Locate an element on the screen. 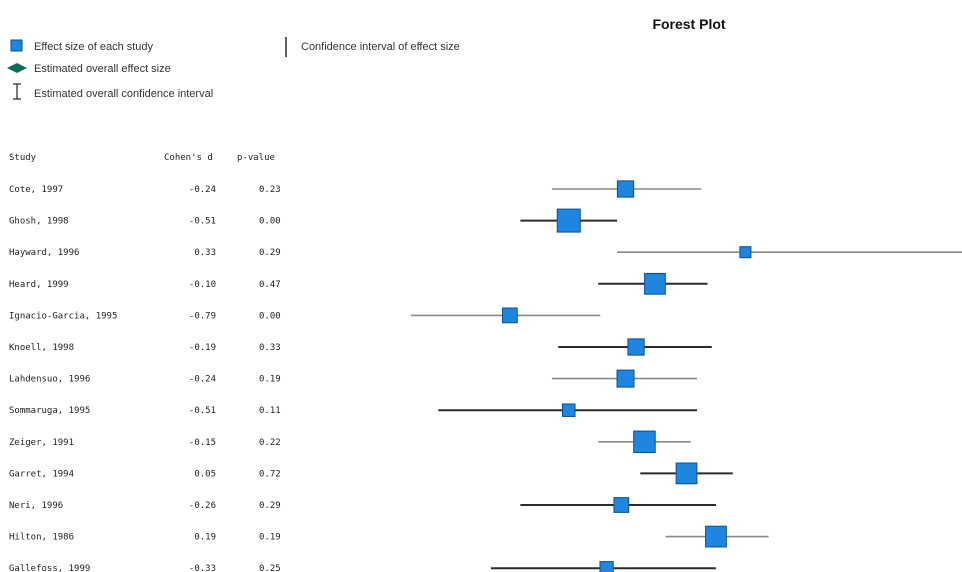 This screenshot has width=962, height=572. study-name: Knoell, 1998 is located at coordinates (41, 348).